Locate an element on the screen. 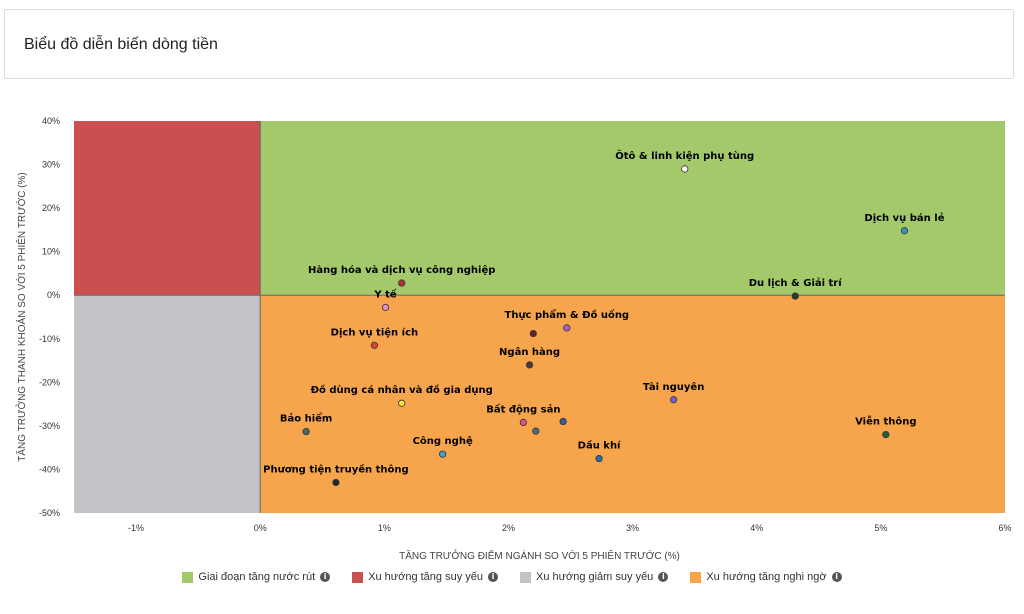 Image resolution: width=1024 pixels, height=614 pixels. data-point-label: Ngân hàng is located at coordinates (529, 352).